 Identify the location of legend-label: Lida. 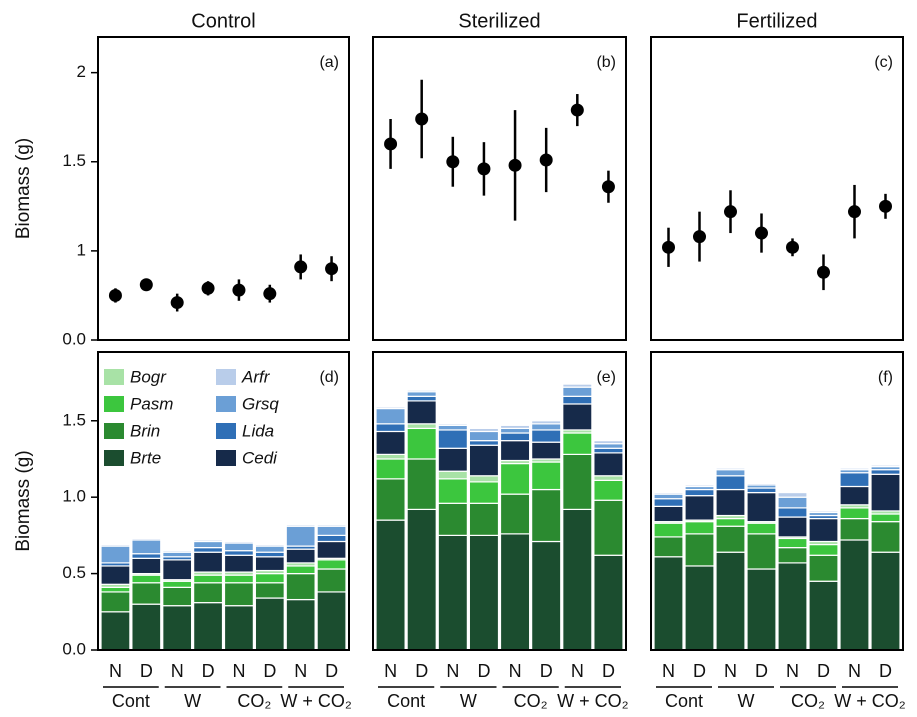
(258, 430).